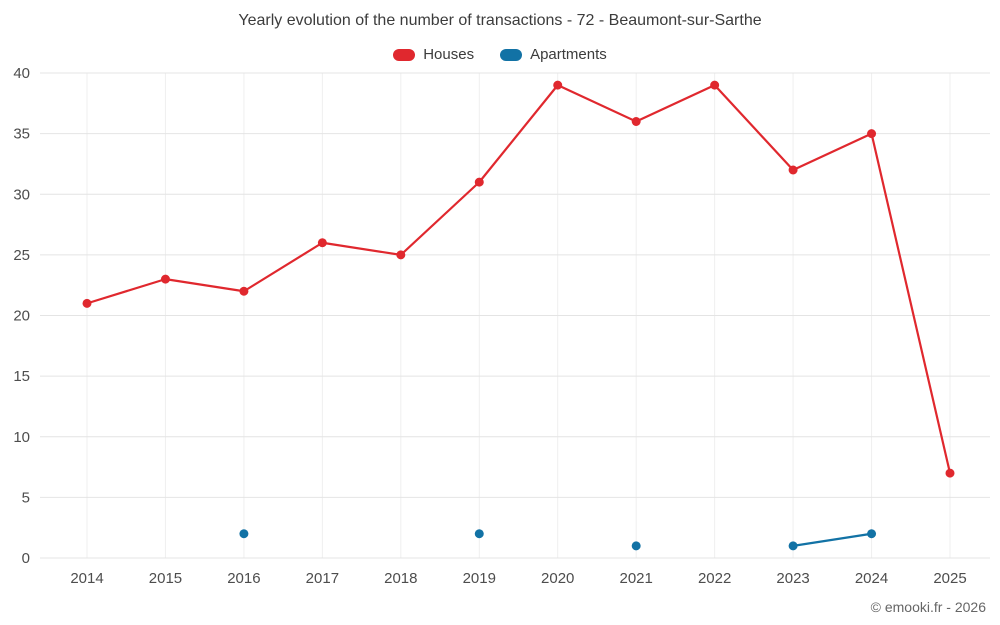 This screenshot has height=625, width=1000. I want to click on y-axis-tick-label: 30, so click(21, 194).